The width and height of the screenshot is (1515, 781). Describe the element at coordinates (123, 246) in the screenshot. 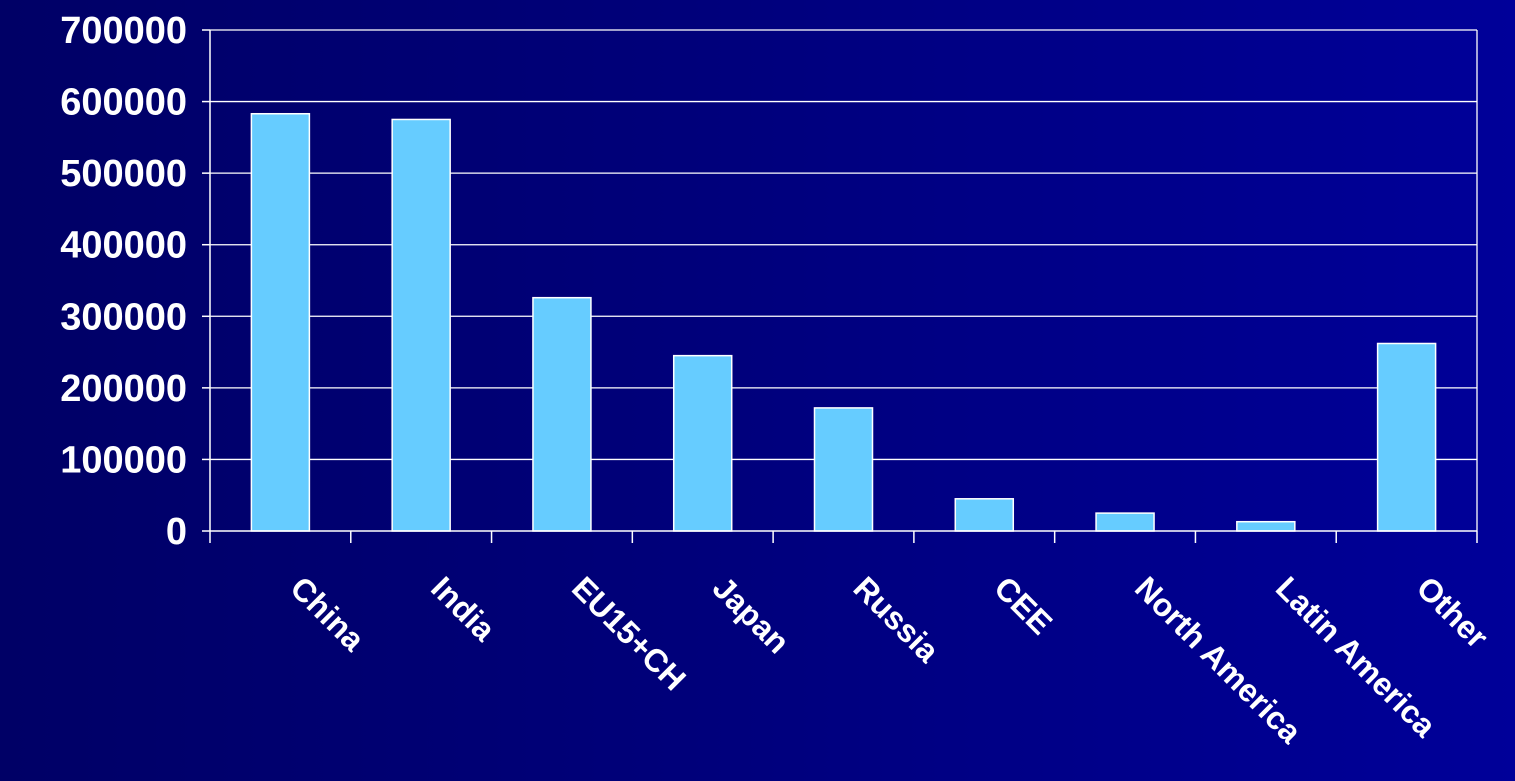

I see `y-tick-label: 400000` at that location.